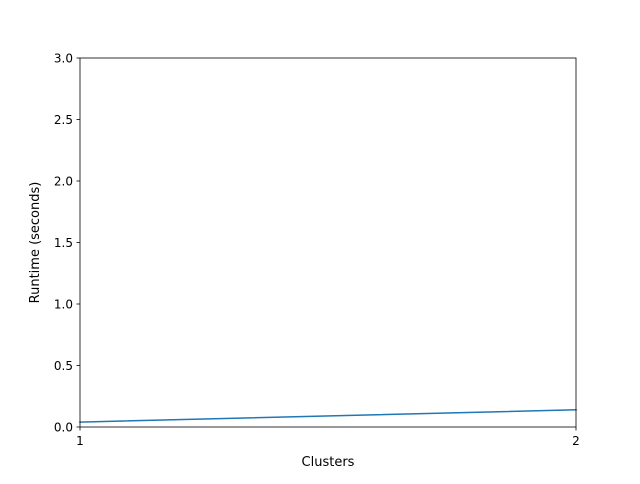  What do you see at coordinates (63, 120) in the screenshot?
I see `y-tick-label-5: 2.5` at bounding box center [63, 120].